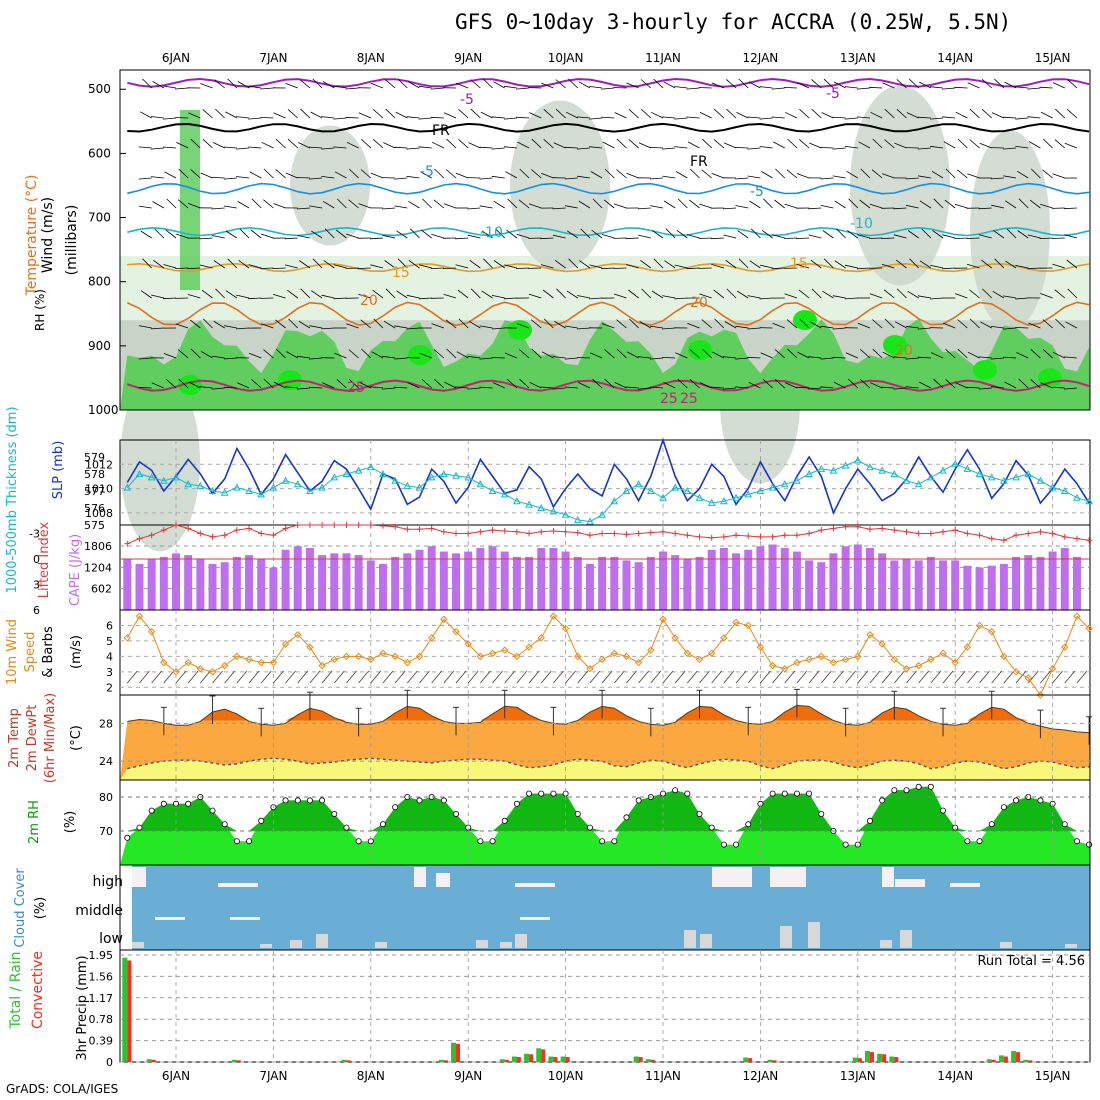 This screenshot has height=1100, width=1100. I want to click on precip-convective-bar, so click(1030, 1061).